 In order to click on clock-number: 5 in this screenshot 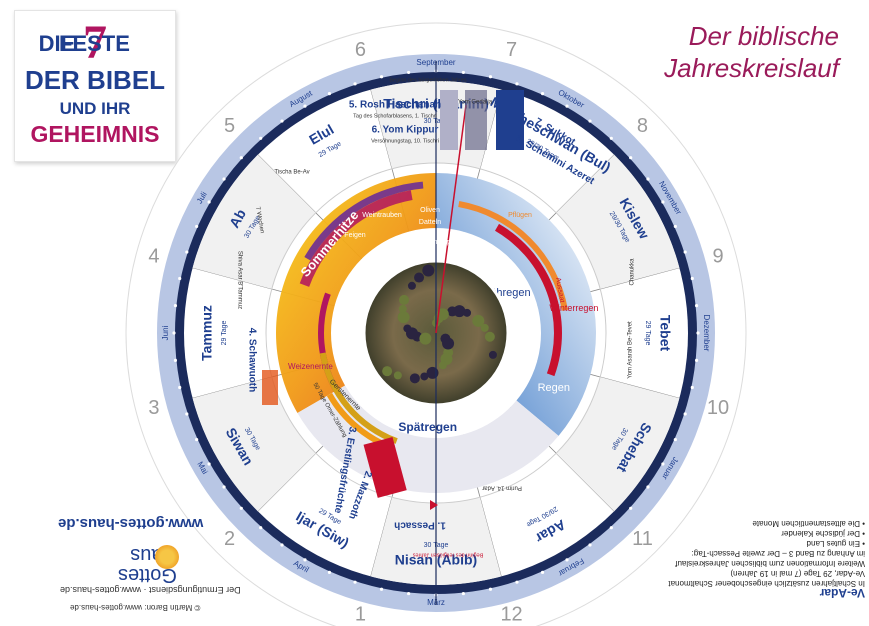, I will do `click(229, 126)`.